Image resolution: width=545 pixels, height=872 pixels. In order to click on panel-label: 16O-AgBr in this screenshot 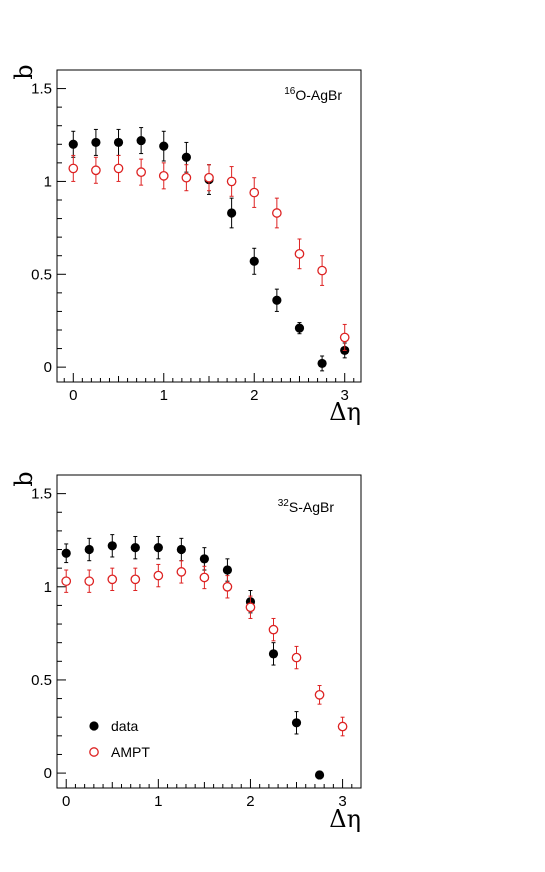, I will do `click(313, 94)`.